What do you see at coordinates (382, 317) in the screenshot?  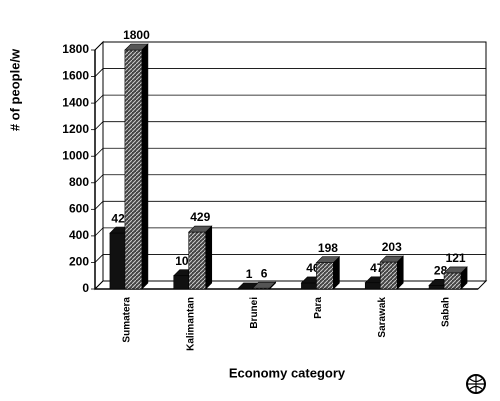 I see `x-tick-label: Sarawak` at bounding box center [382, 317].